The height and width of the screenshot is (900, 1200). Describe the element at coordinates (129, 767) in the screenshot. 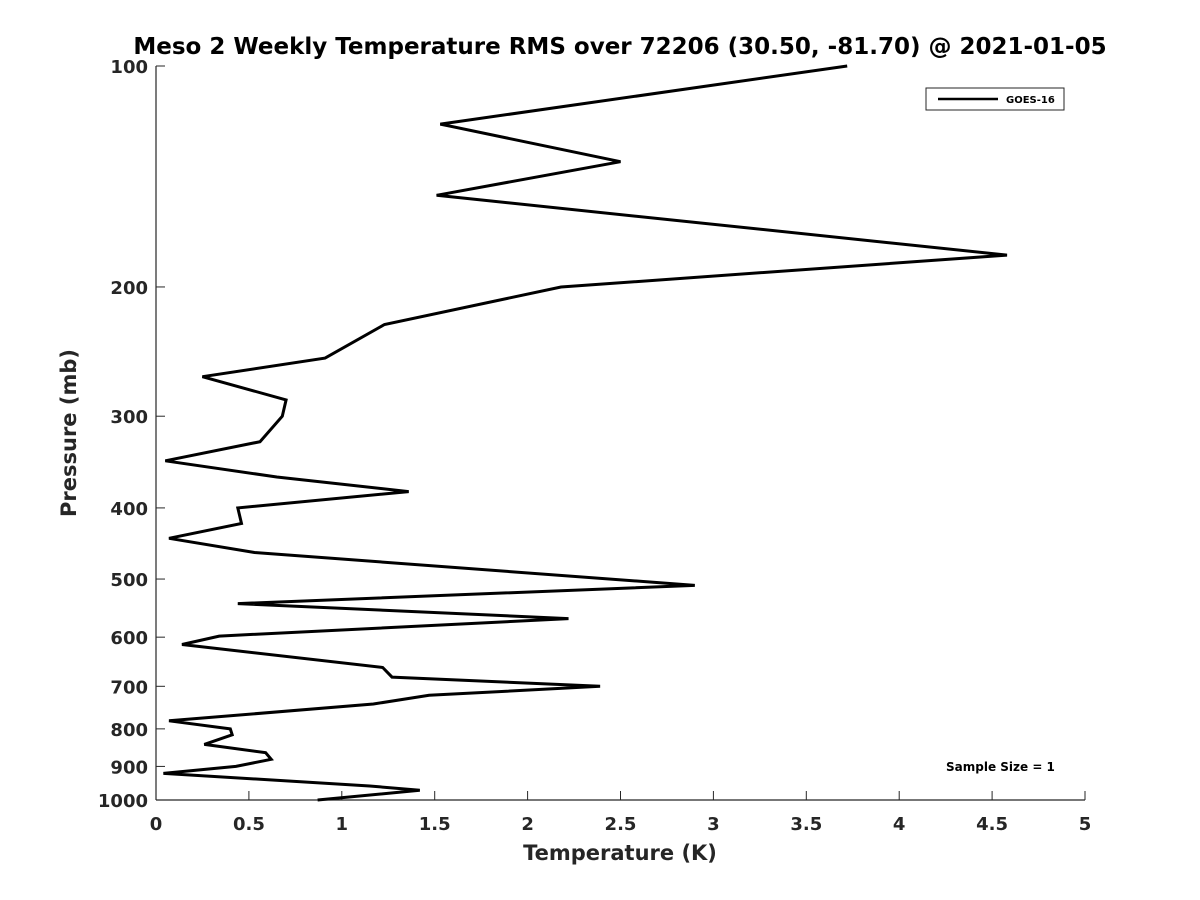

I see `y-tick-label: 900` at that location.